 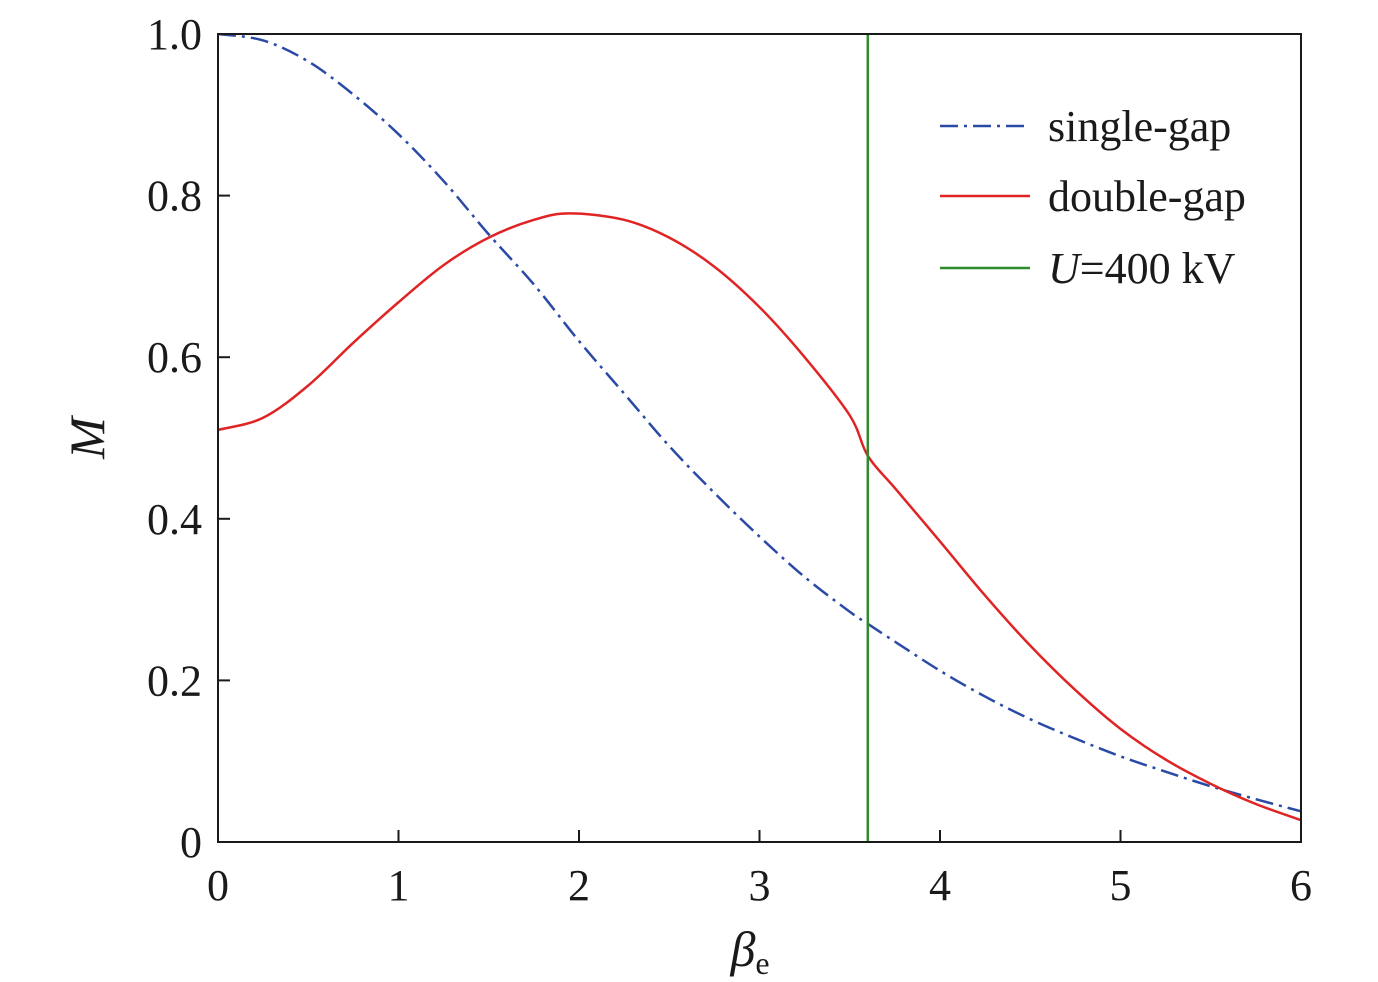 What do you see at coordinates (1139, 126) in the screenshot?
I see `legend-label-single-gap: single-gap` at bounding box center [1139, 126].